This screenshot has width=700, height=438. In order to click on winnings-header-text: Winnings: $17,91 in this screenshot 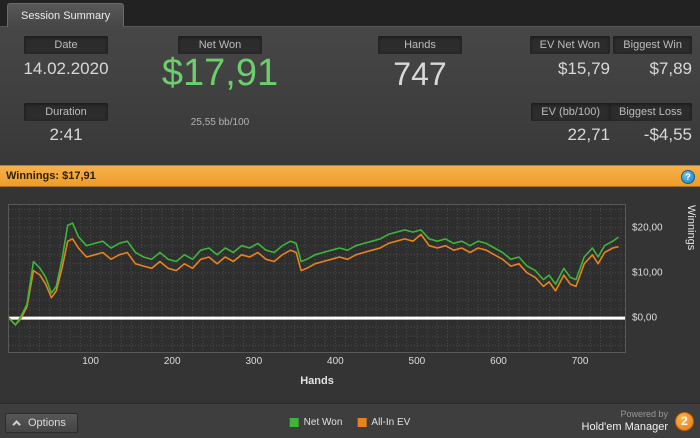, I will do `click(51, 176)`.